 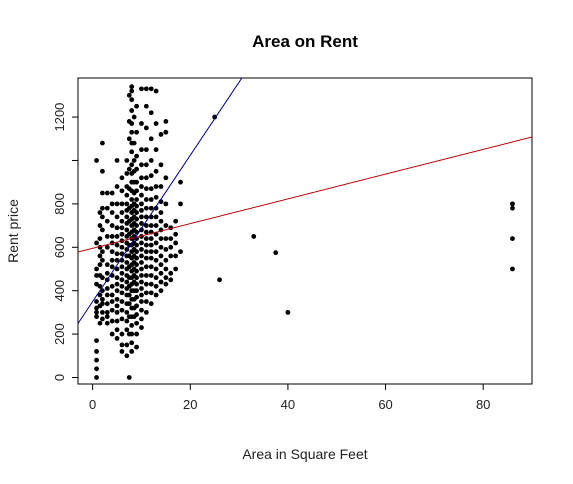 I want to click on x-tick-label: 60, so click(x=385, y=404).